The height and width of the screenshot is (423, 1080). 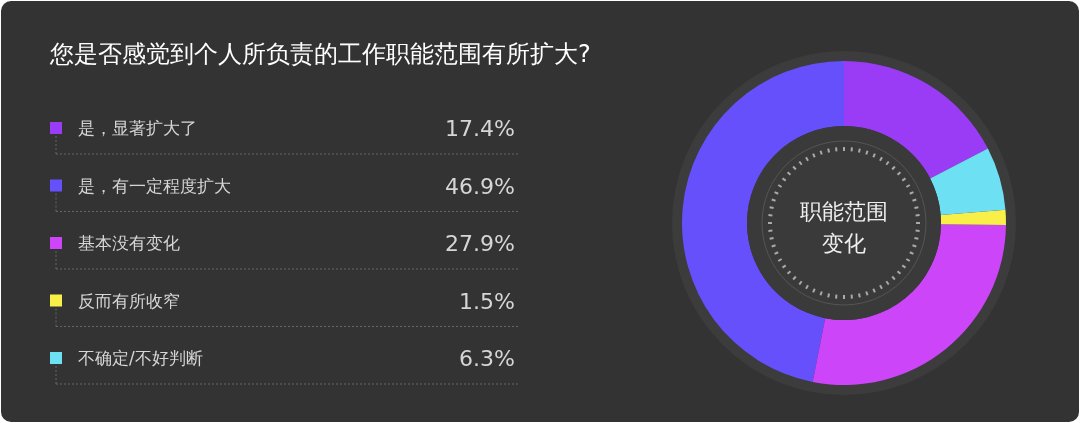 I want to click on data-label: 1.5%, so click(x=487, y=301).